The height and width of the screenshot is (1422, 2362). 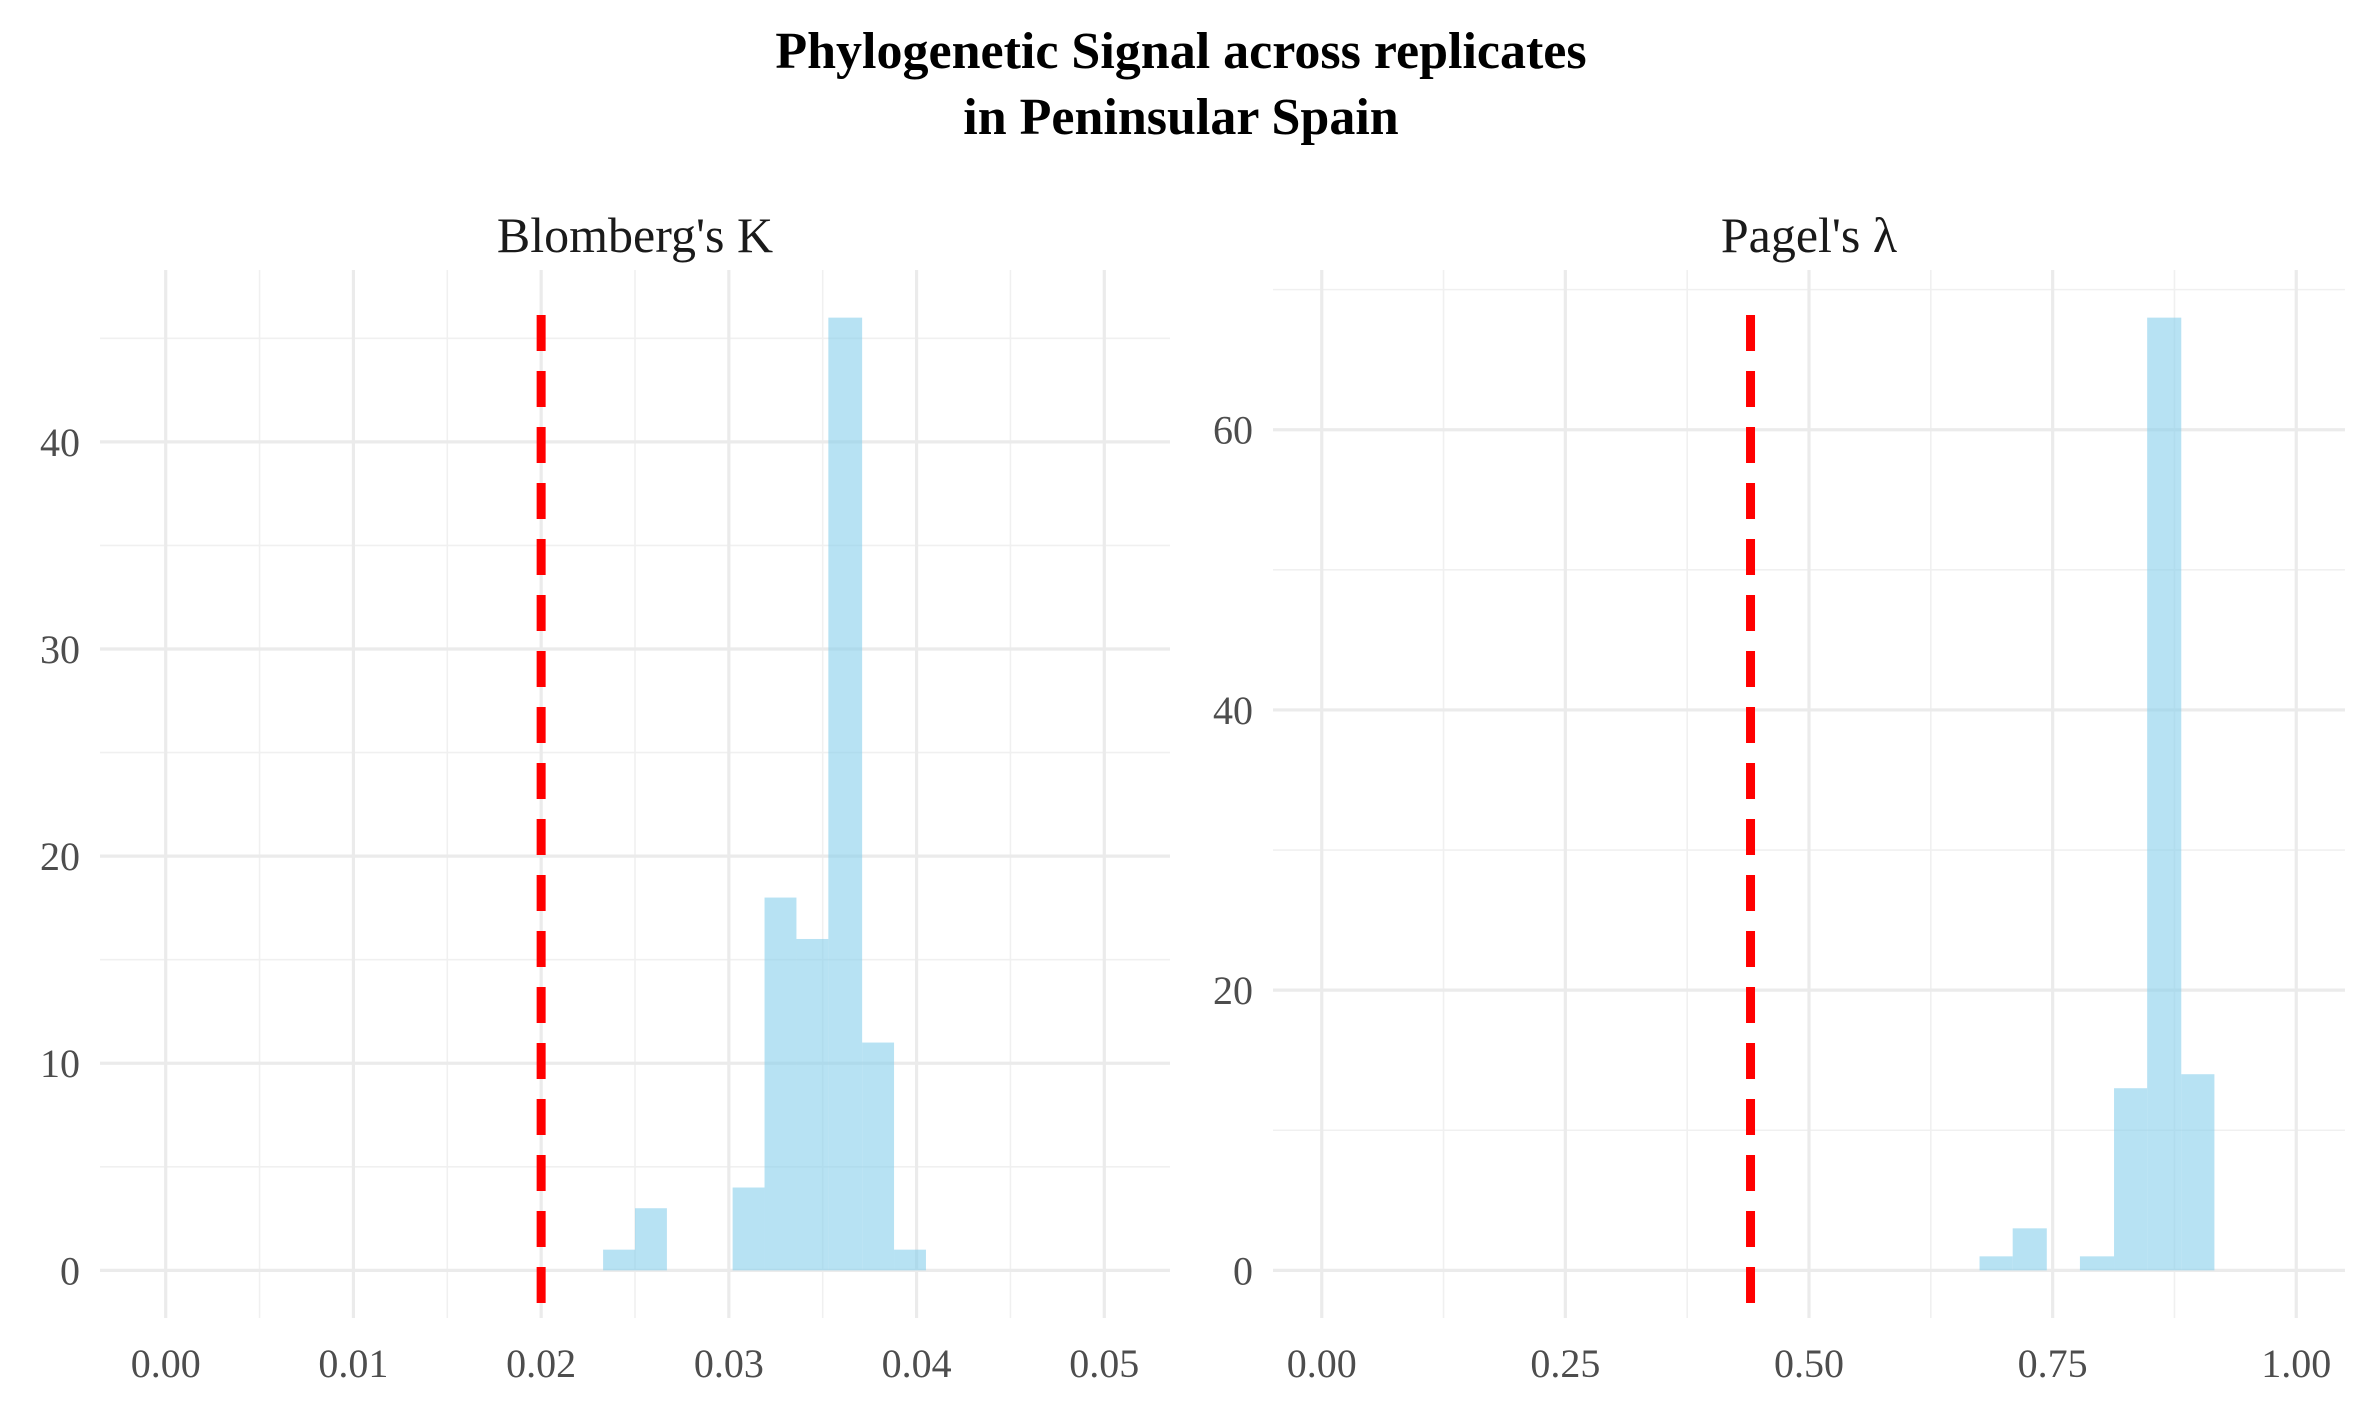 What do you see at coordinates (1809, 1363) in the screenshot?
I see `x-tick-label: 0.50` at bounding box center [1809, 1363].